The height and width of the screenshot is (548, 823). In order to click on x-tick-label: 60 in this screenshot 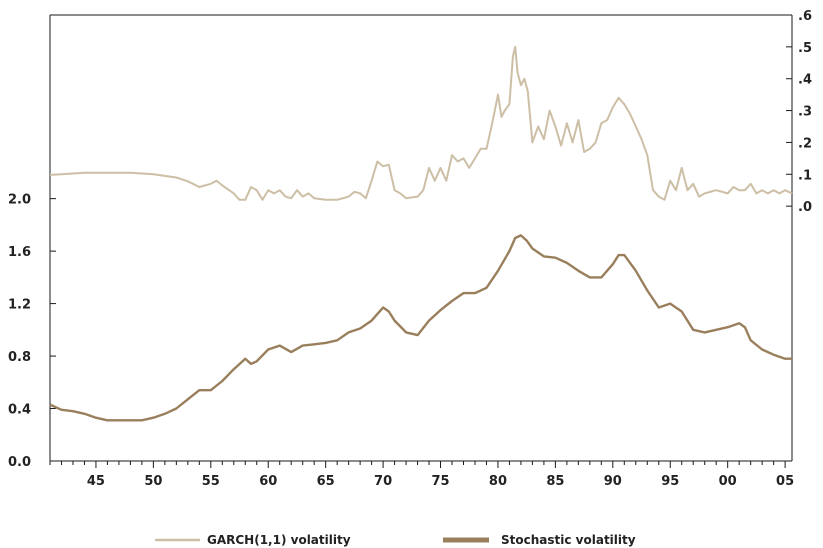, I will do `click(268, 481)`.